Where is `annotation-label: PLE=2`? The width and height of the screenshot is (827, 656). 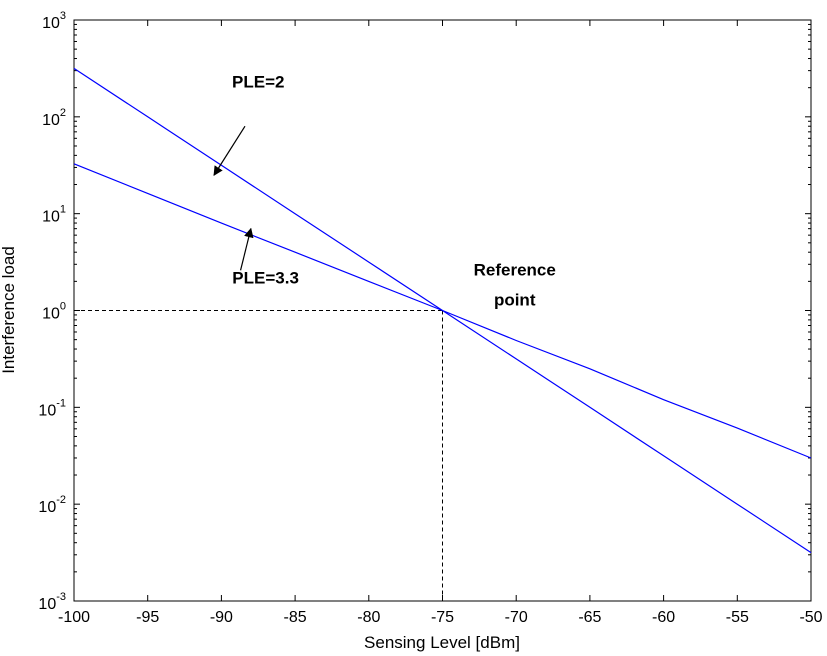
annotation-label: PLE=2 is located at coordinates (258, 82).